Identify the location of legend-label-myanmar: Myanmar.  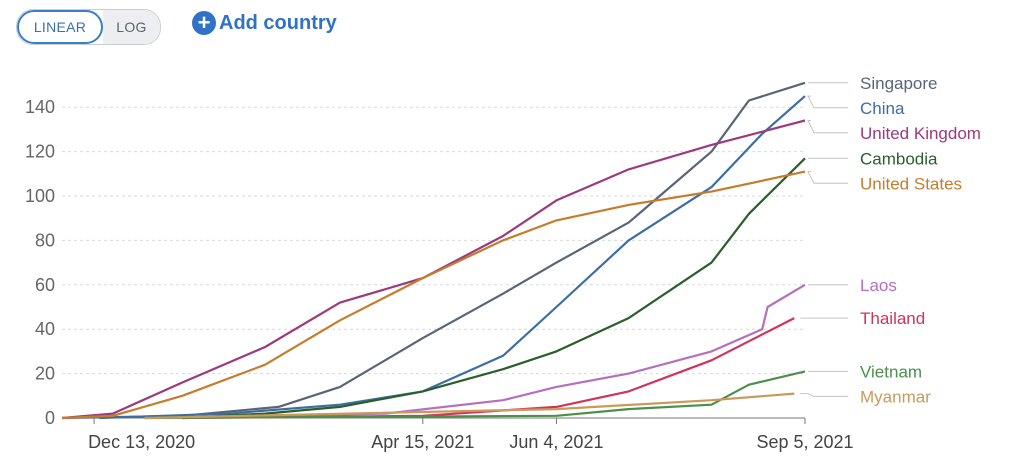
(895, 396).